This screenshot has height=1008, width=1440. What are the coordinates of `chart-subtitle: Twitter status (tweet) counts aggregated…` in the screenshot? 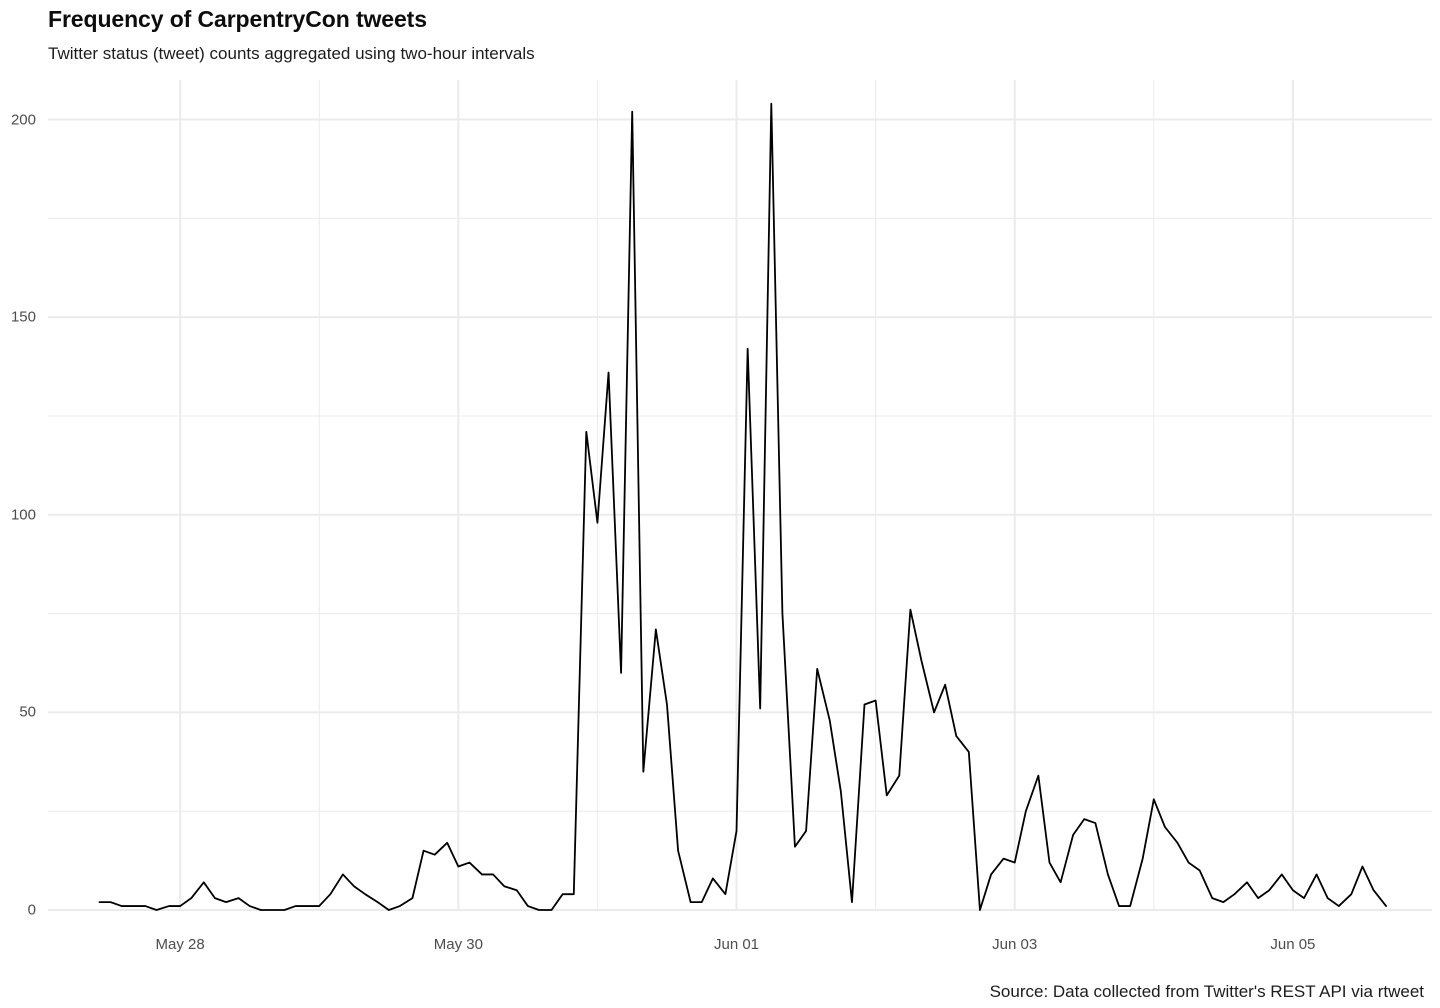 It's located at (291, 53).